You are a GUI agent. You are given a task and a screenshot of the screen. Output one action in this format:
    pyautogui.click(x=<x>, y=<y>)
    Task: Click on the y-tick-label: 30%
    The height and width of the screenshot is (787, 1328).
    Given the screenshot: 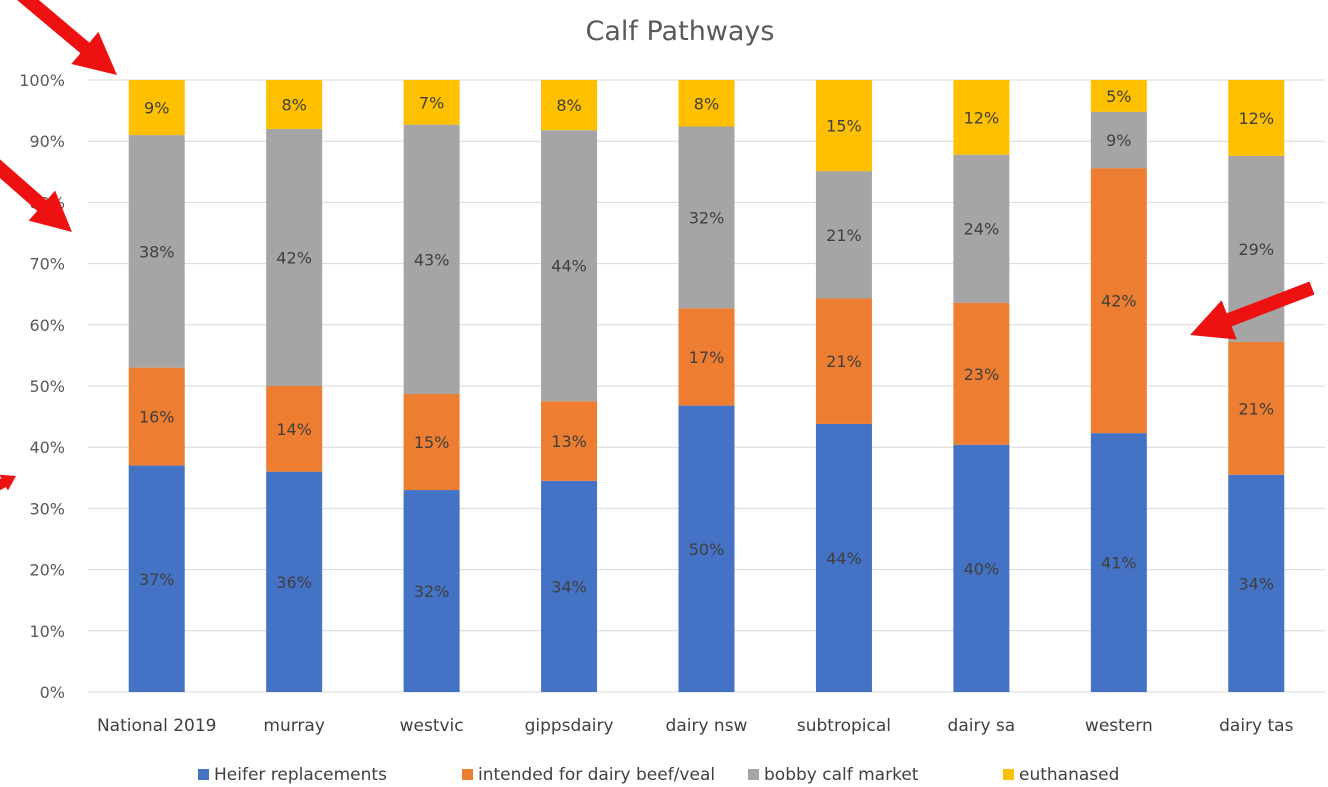 What is the action you would take?
    pyautogui.click(x=47, y=508)
    